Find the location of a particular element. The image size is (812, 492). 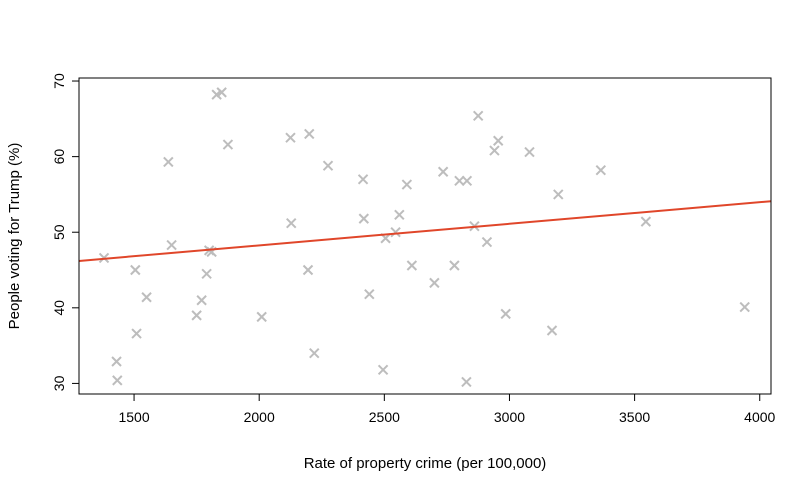

trend-line is located at coordinates (425, 231).